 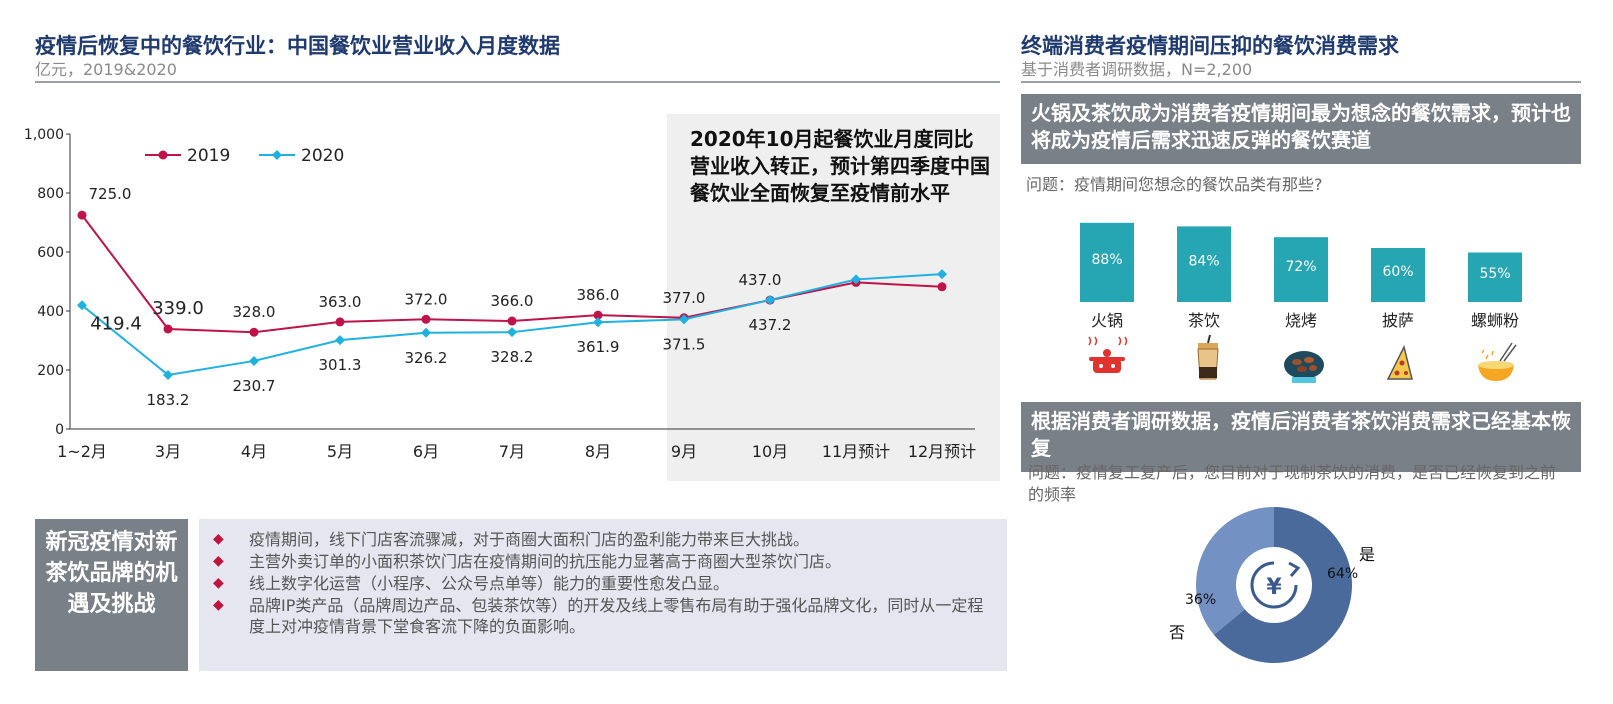 What do you see at coordinates (208, 156) in the screenshot?
I see `legend-label: 2019` at bounding box center [208, 156].